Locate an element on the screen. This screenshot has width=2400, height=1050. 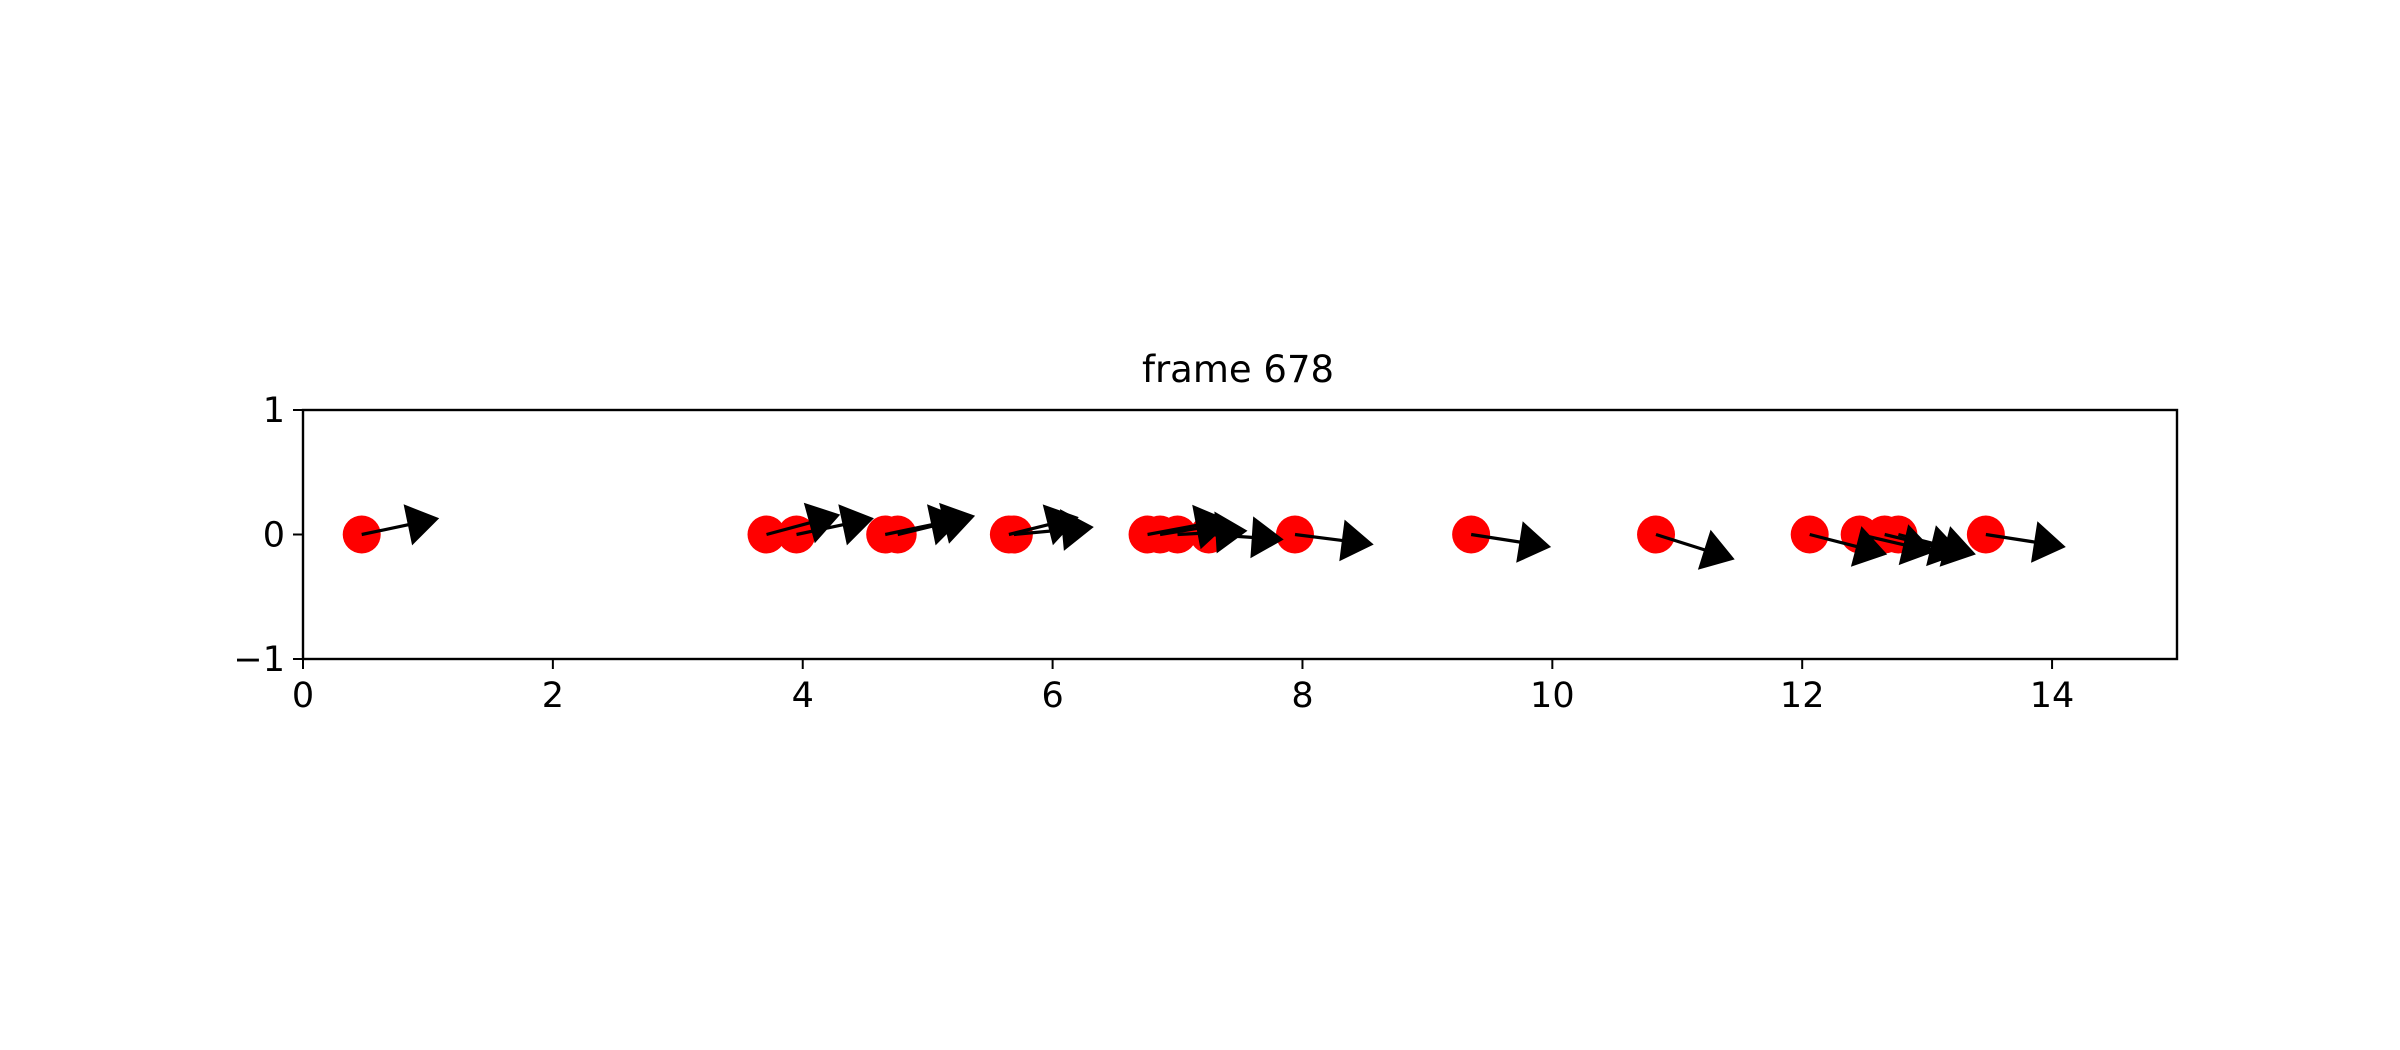
x-tick-label: 6 is located at coordinates (1052, 696).